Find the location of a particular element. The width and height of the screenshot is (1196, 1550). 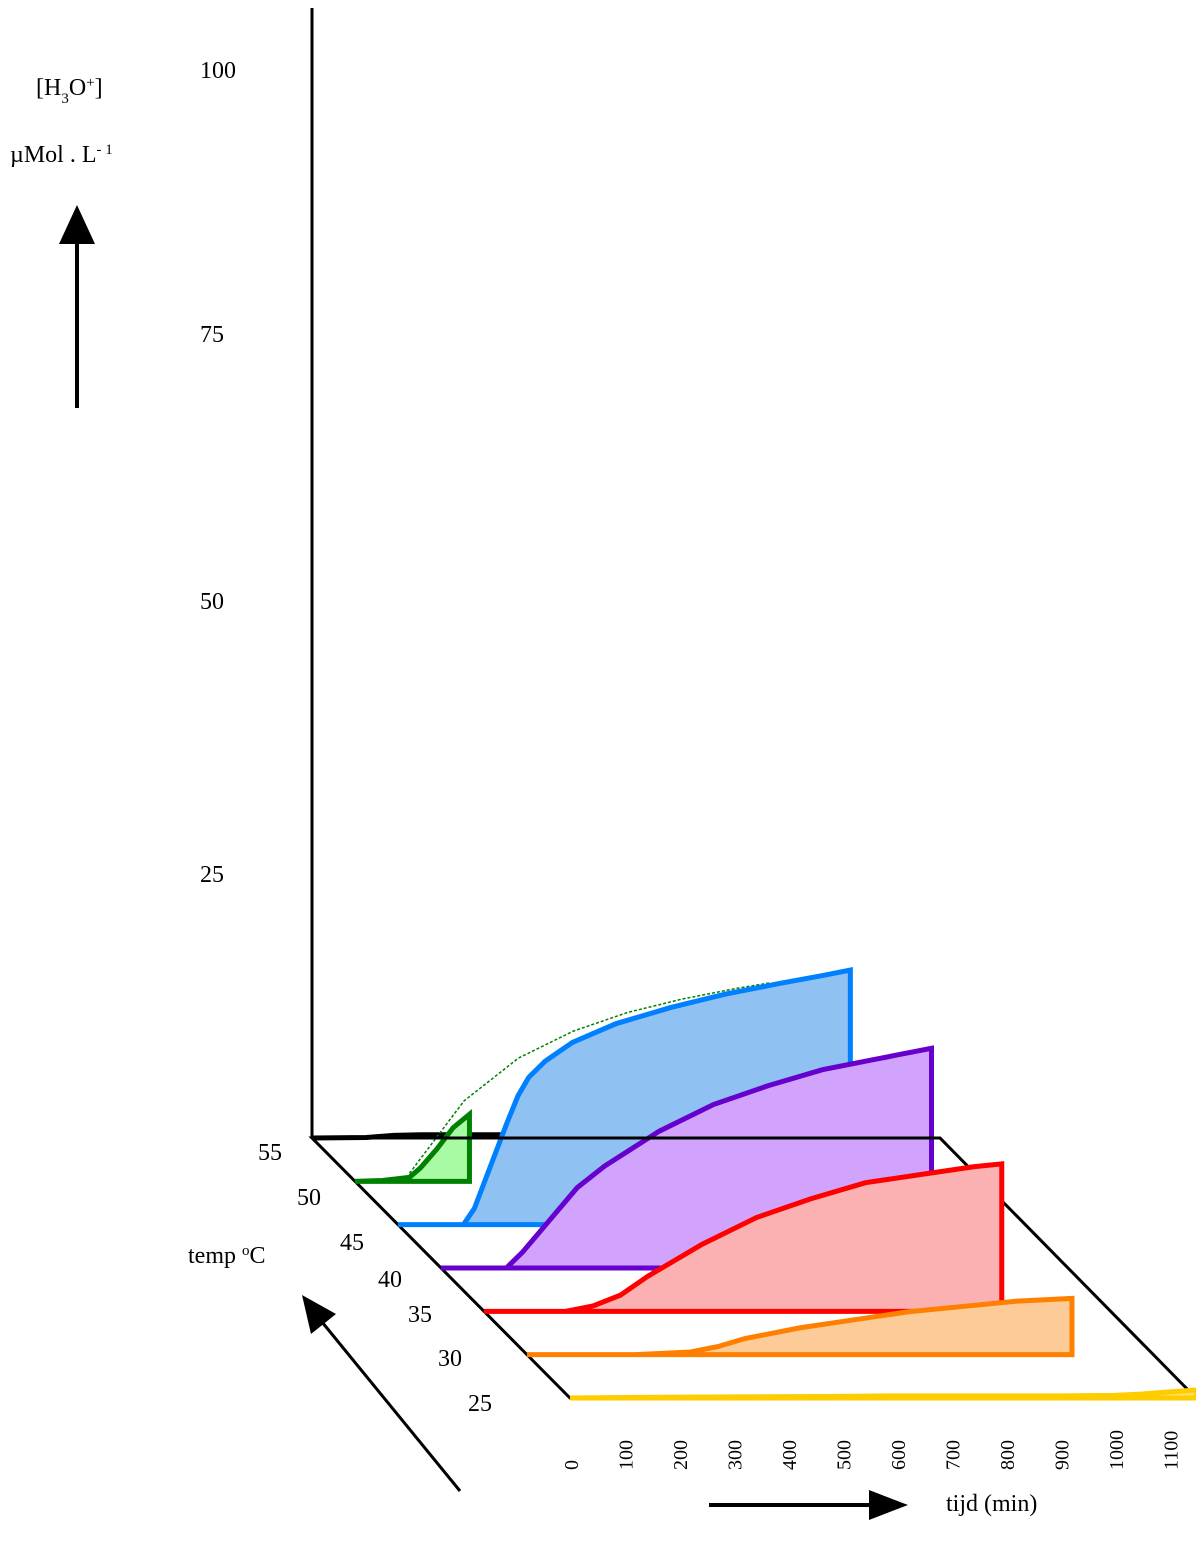

y-tick-label: 50 is located at coordinates (212, 602).